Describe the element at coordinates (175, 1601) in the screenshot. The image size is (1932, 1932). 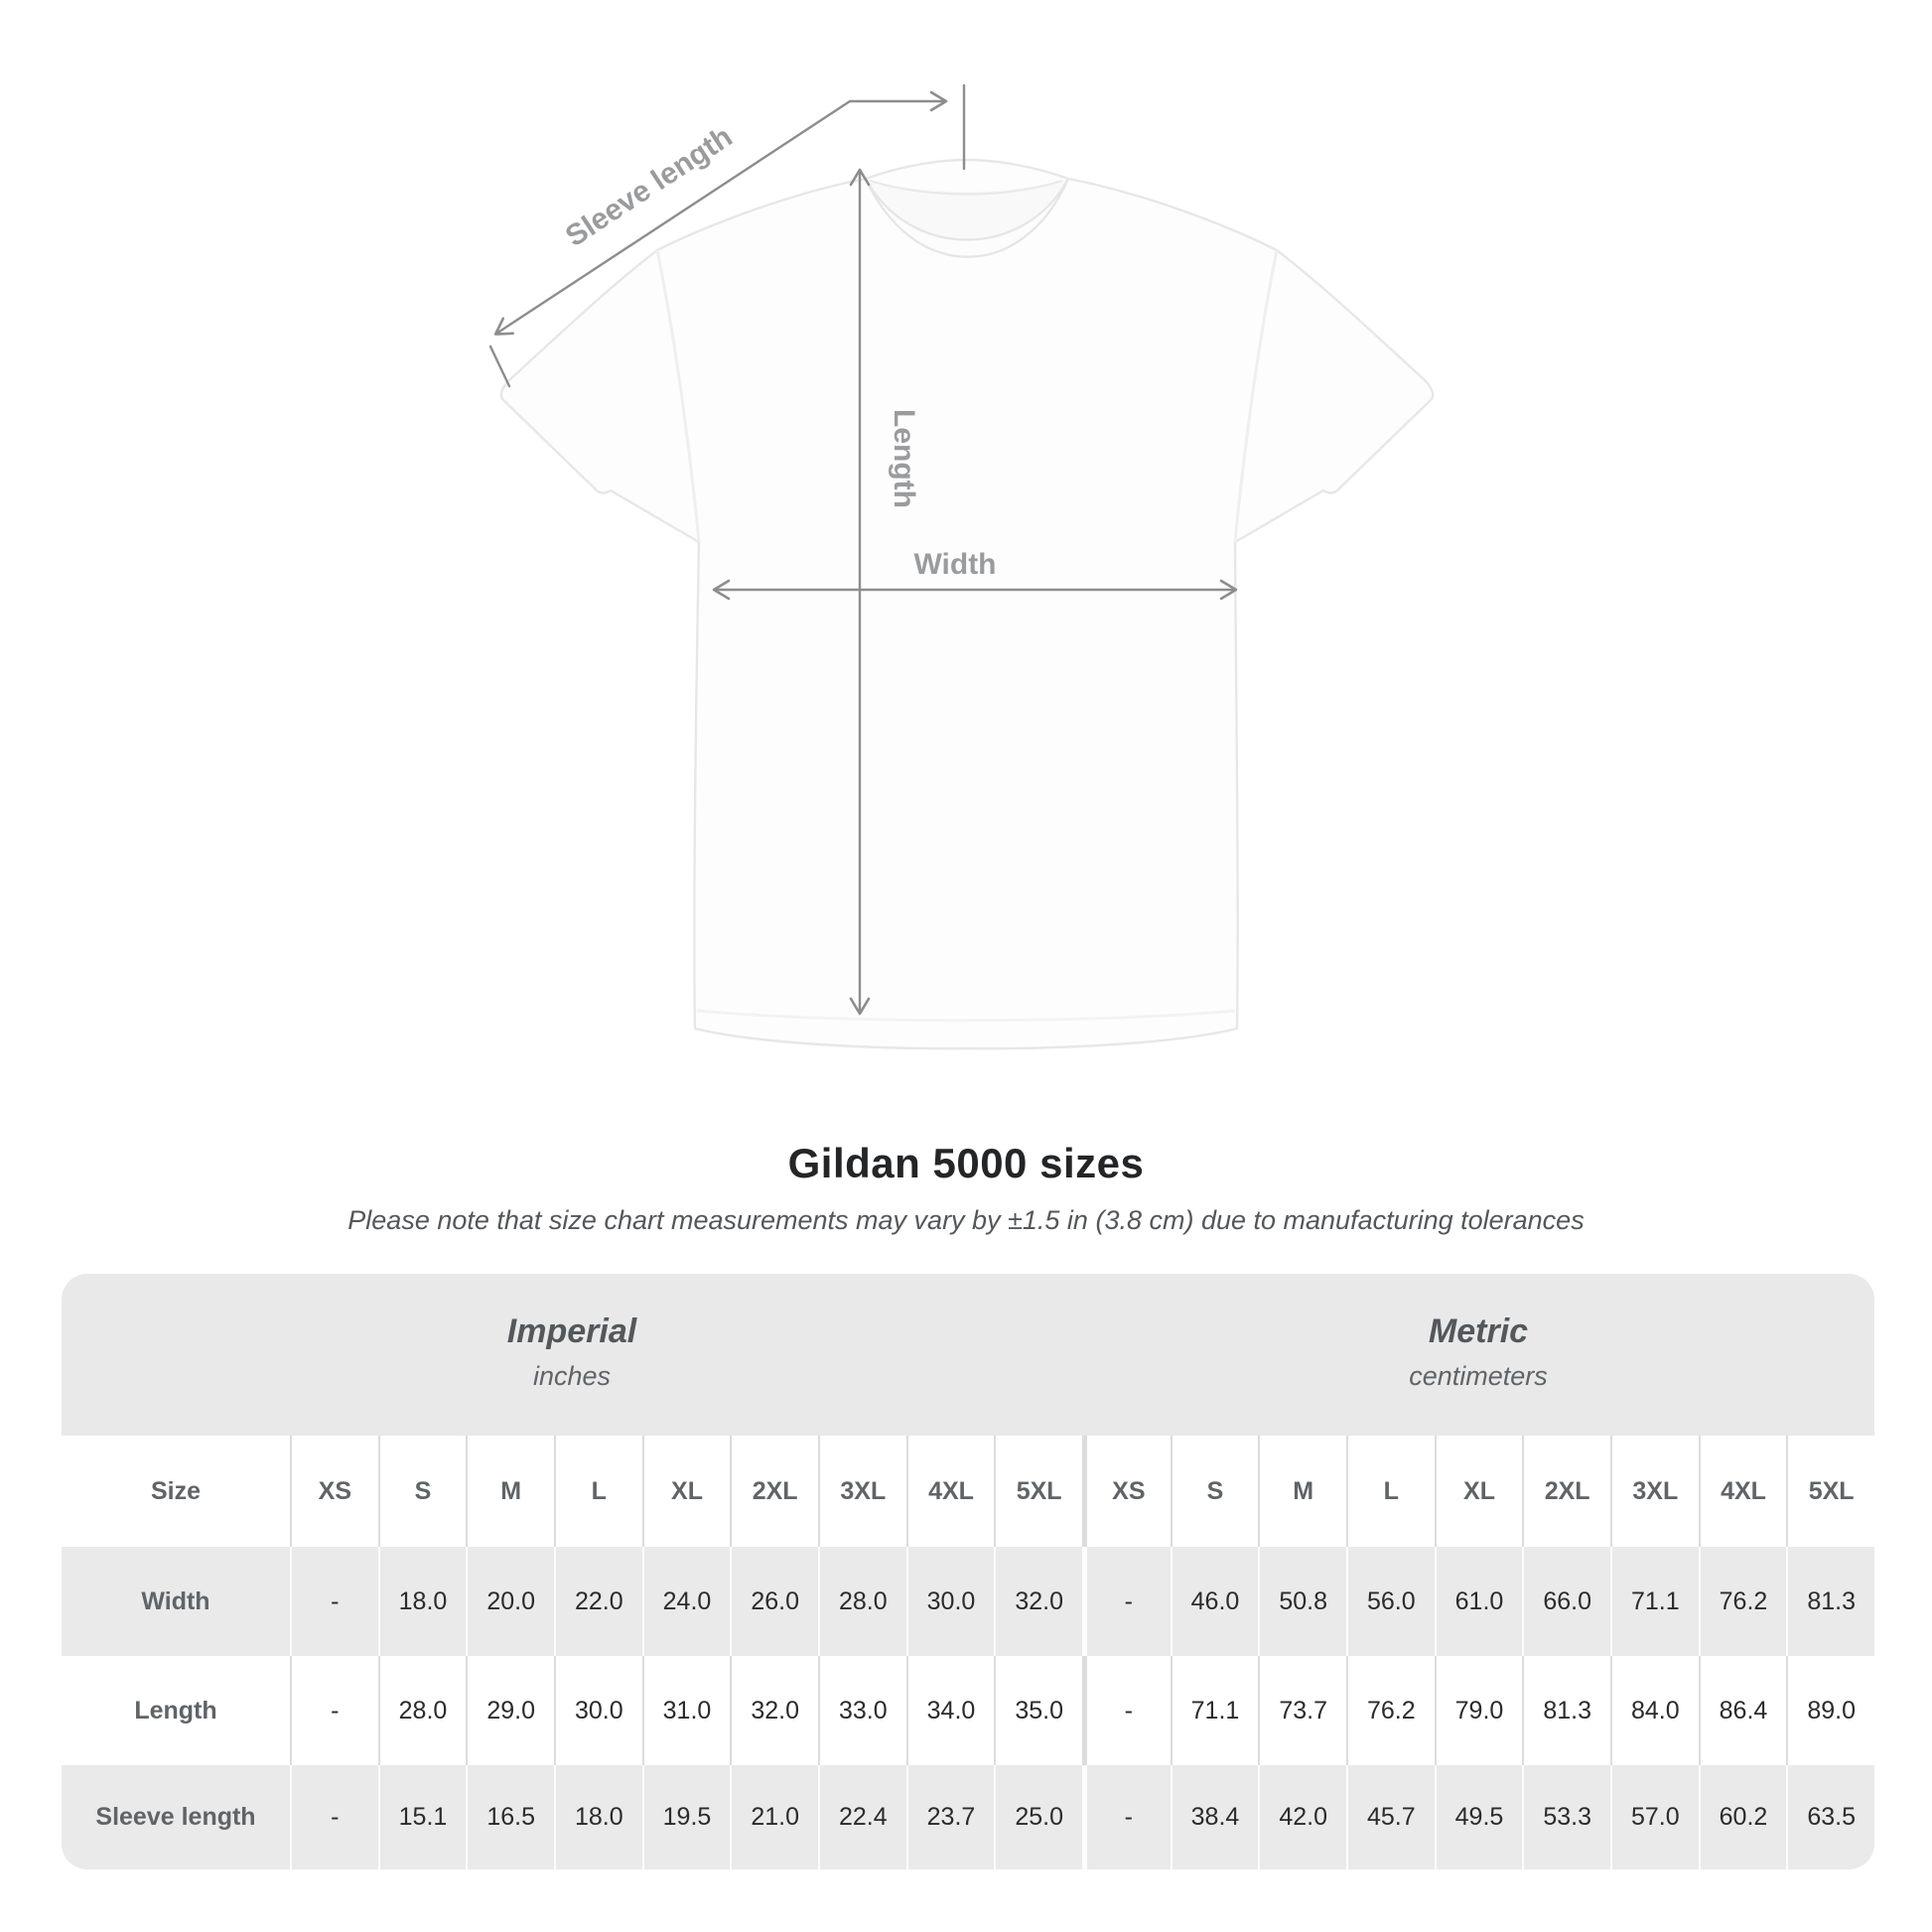
I see `row-label: Width` at that location.